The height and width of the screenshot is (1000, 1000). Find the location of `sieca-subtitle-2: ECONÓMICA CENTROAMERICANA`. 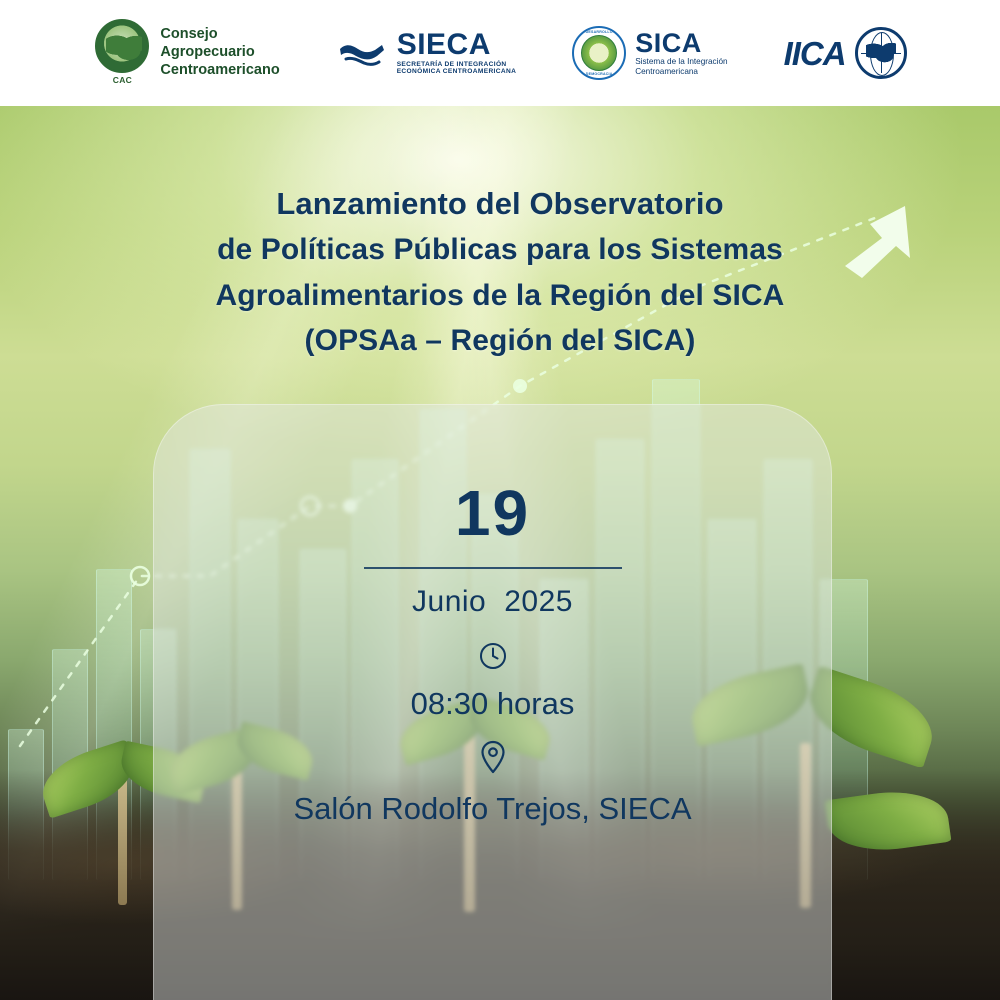

sieca-subtitle-2: ECONÓMICA CENTROAMERICANA is located at coordinates (456, 71).